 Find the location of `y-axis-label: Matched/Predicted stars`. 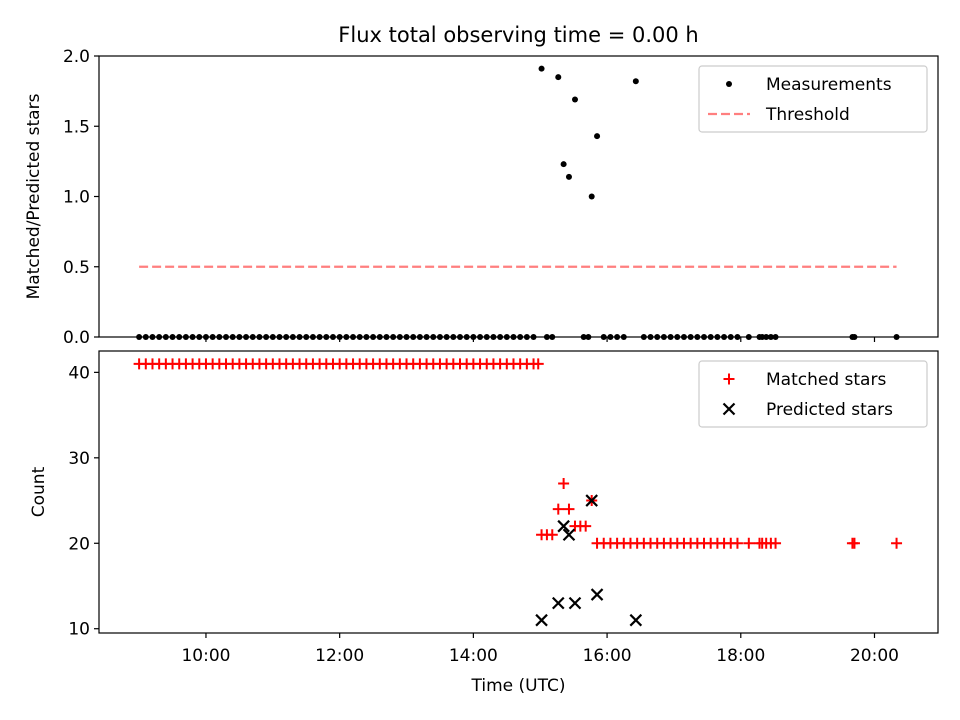

y-axis-label: Matched/Predicted stars is located at coordinates (34, 196).